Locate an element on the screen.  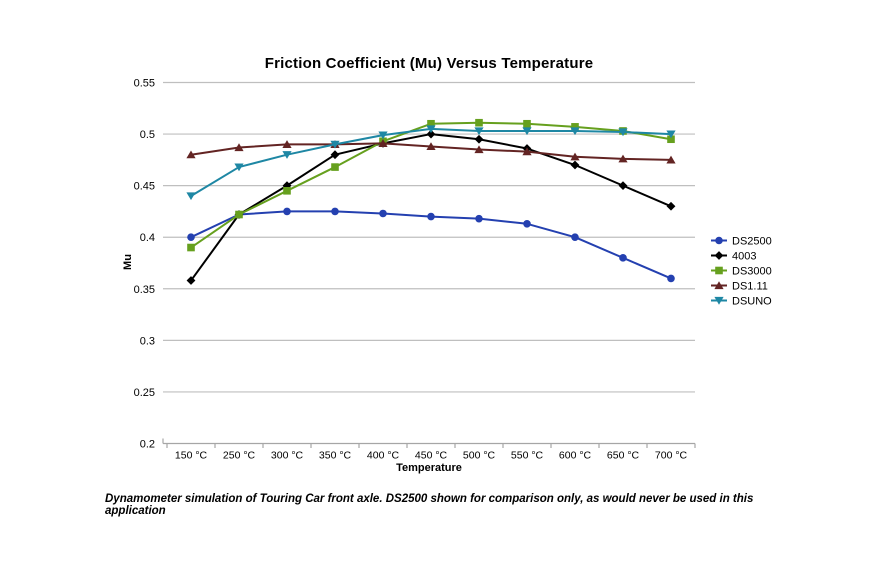
x-axis-label: Temperature is located at coordinates (429, 468).